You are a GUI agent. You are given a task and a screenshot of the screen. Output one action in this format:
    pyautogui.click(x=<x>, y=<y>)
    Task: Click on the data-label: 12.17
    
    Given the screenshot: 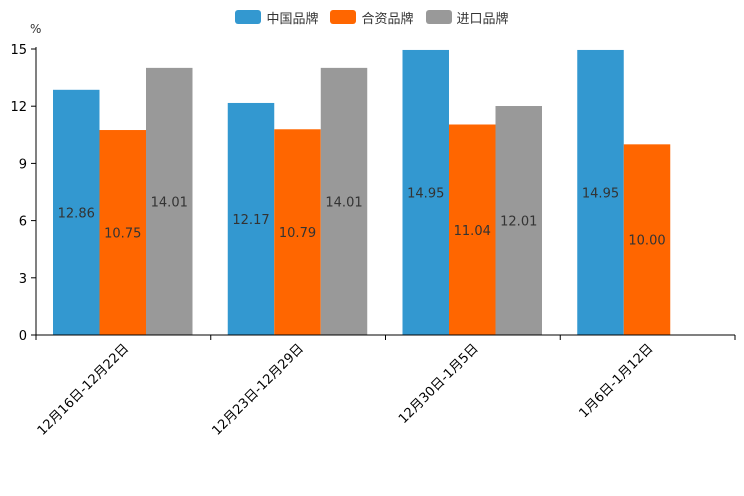 What is the action you would take?
    pyautogui.click(x=250, y=220)
    